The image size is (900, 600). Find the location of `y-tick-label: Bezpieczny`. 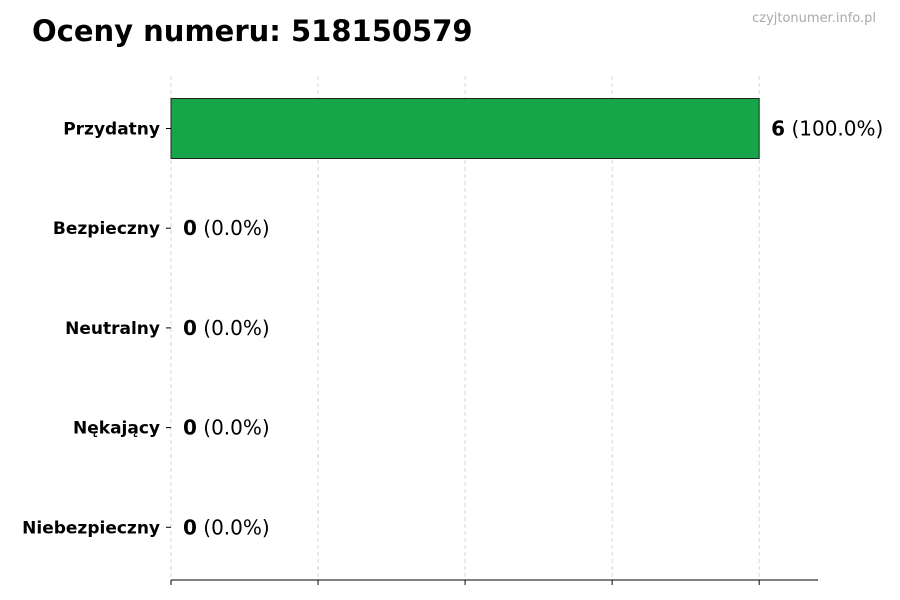

y-tick-label: Bezpieczny is located at coordinates (106, 229).